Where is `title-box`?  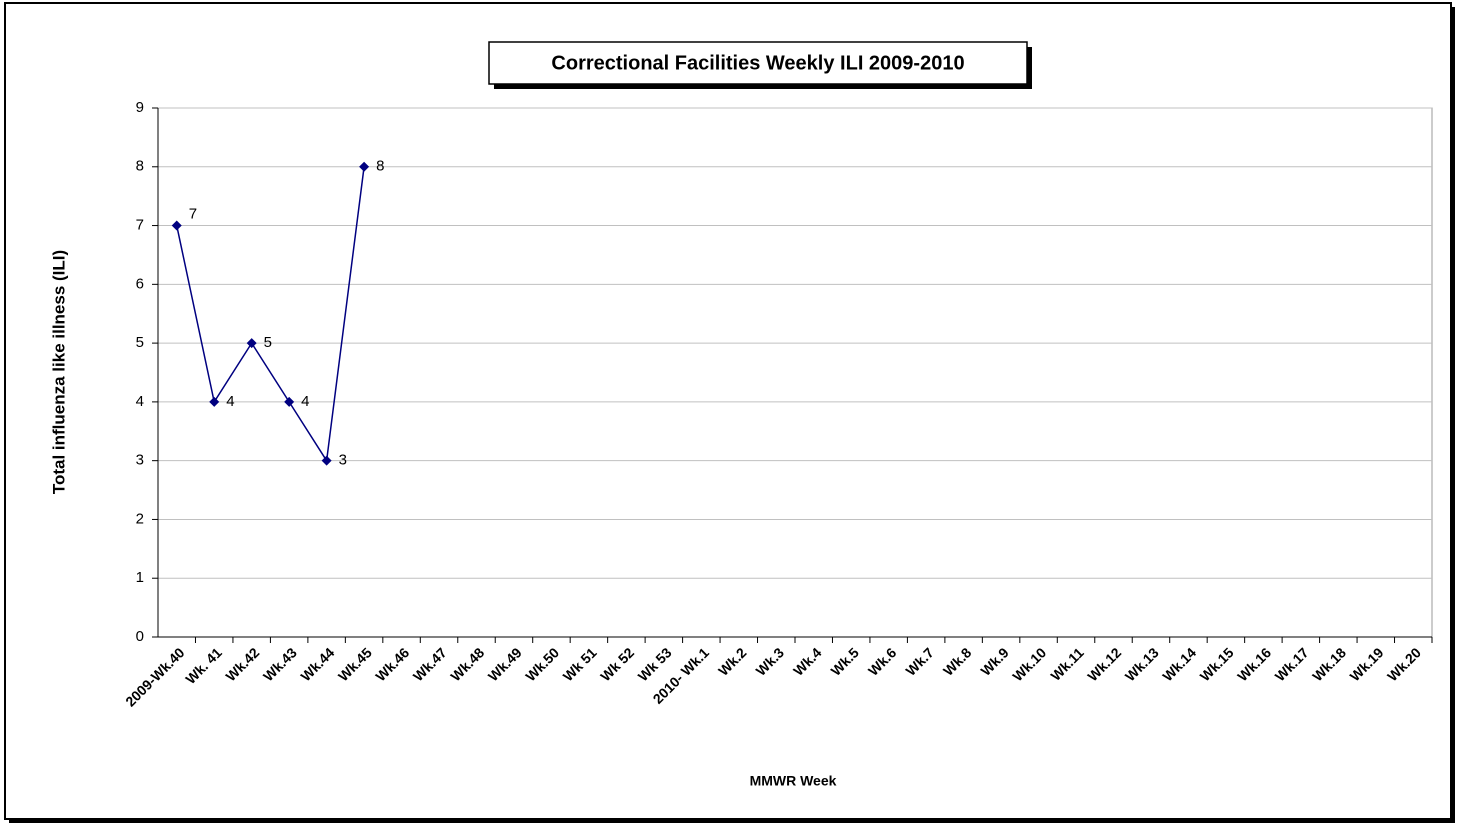
title-box is located at coordinates (758, 63).